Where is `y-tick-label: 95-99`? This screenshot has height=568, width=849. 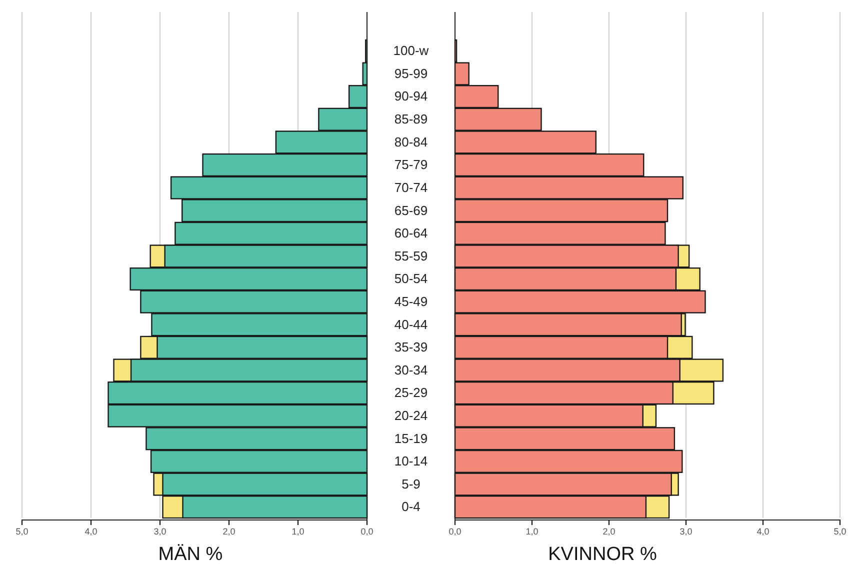 y-tick-label: 95-99 is located at coordinates (411, 73).